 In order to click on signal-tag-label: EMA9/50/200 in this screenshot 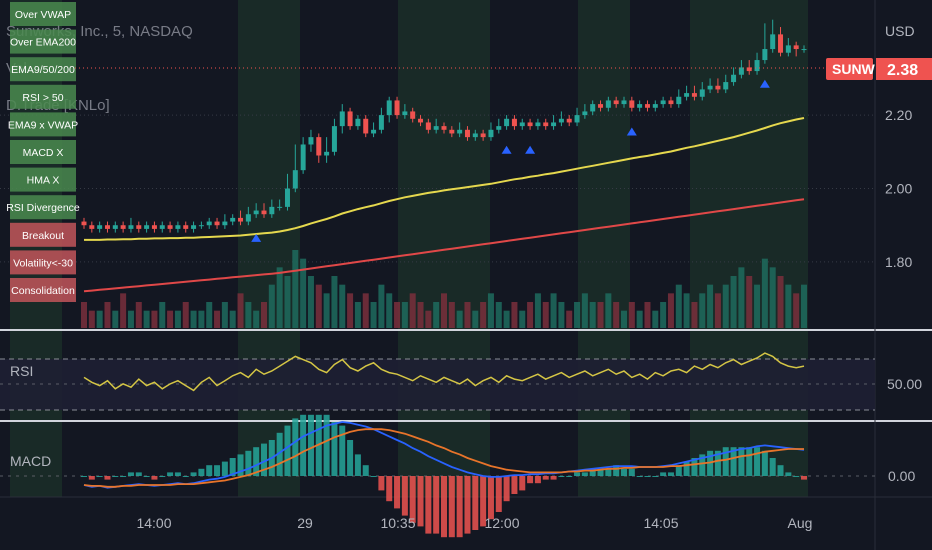, I will do `click(43, 70)`.